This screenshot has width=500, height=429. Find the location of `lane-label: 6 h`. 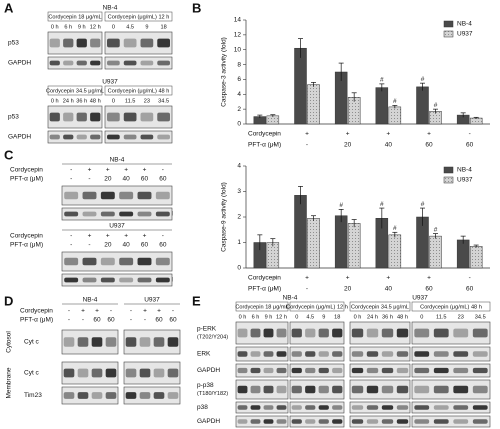

lane-label: 6 h is located at coordinates (68, 27).